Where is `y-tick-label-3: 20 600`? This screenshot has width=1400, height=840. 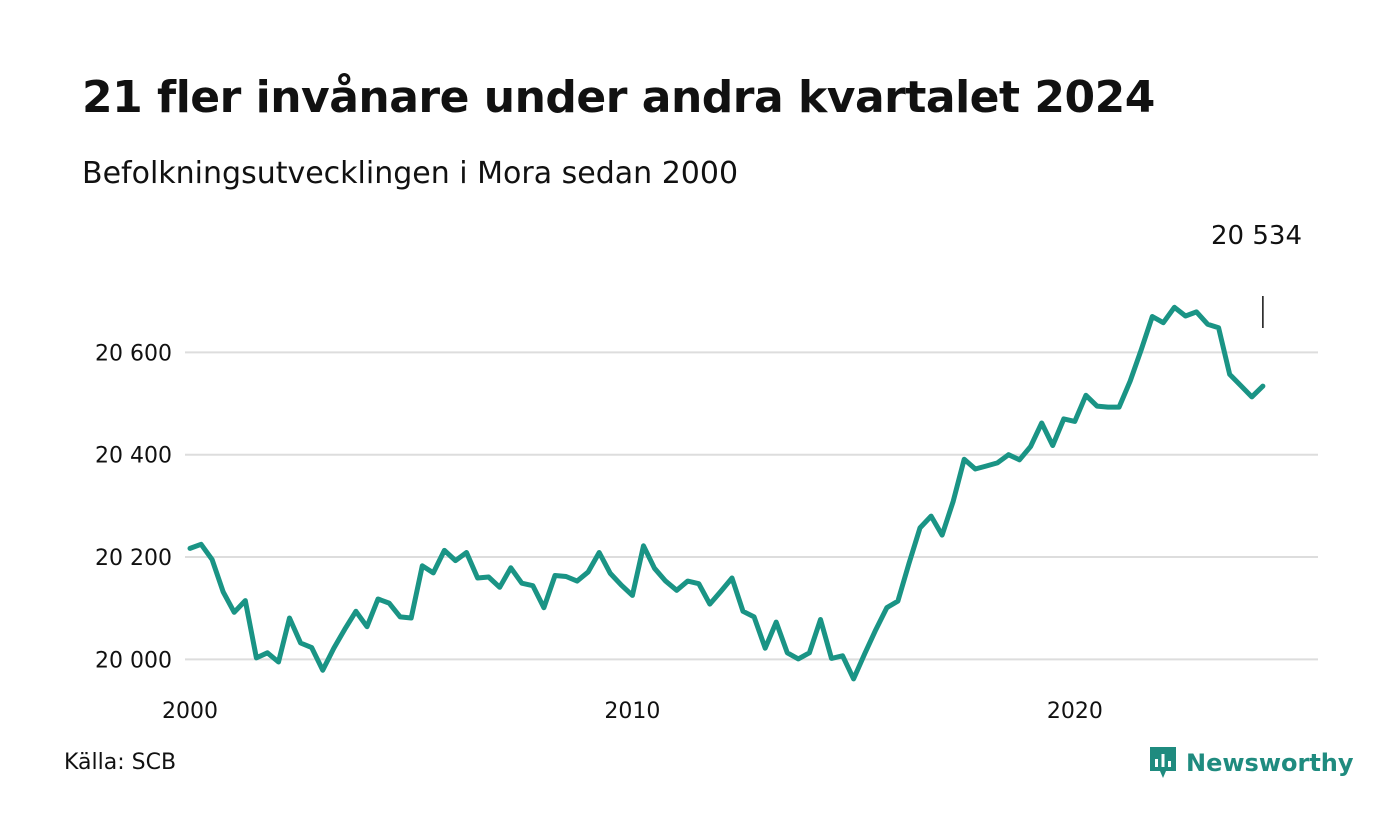 y-tick-label-3: 20 600 is located at coordinates (133, 353).